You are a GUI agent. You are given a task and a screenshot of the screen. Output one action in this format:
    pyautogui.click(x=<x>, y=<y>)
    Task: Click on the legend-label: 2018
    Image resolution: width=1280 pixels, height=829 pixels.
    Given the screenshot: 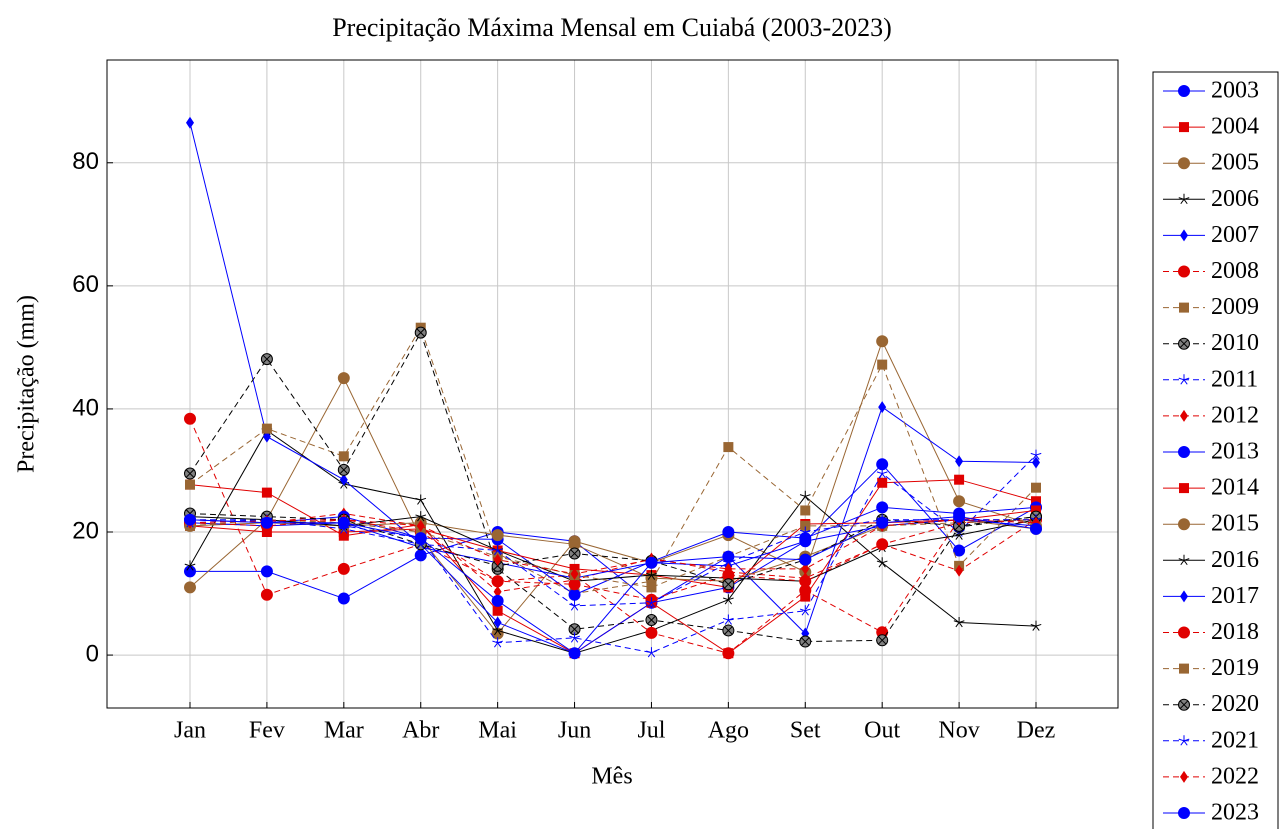 What is the action you would take?
    pyautogui.click(x=1235, y=632)
    